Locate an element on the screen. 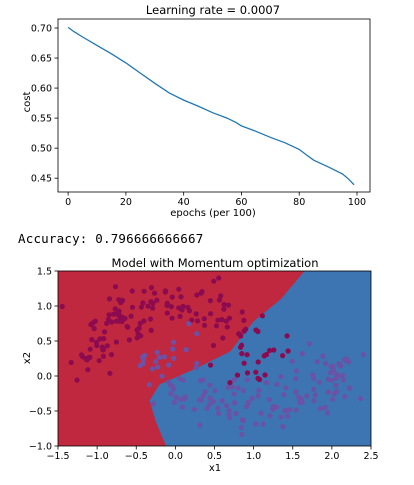 This screenshot has width=414, height=485. chart2-x-tick-label: −1.5 is located at coordinates (57, 456).